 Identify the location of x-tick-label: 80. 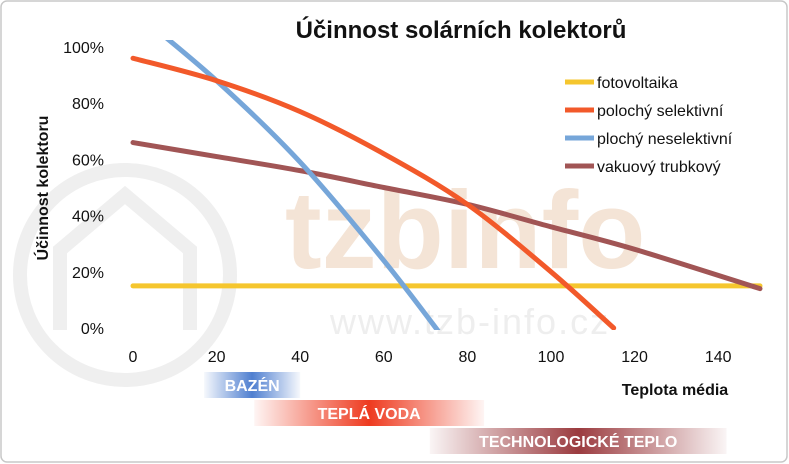
(468, 357).